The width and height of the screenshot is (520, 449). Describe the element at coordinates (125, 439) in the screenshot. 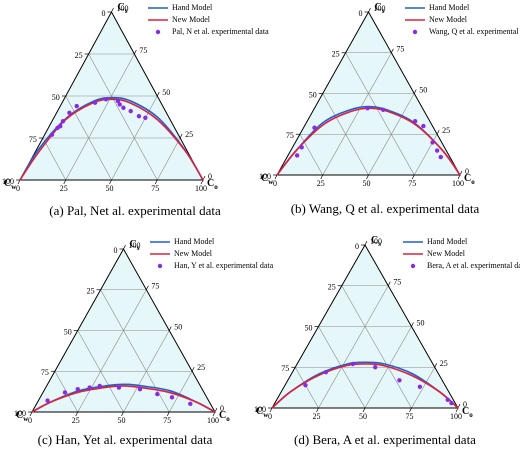

I see `caption: (c) Han, Yet al. experimental data` at that location.